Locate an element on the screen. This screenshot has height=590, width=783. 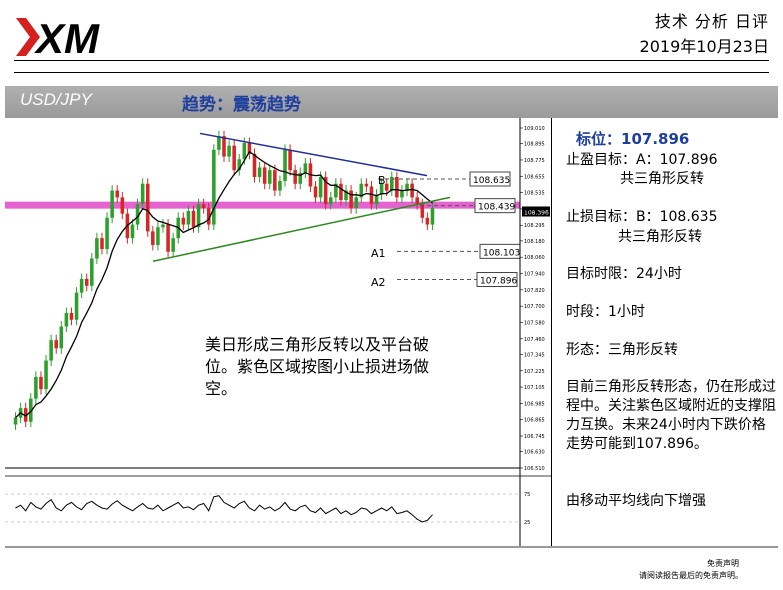
target-label: 标位： is located at coordinates (599, 139).